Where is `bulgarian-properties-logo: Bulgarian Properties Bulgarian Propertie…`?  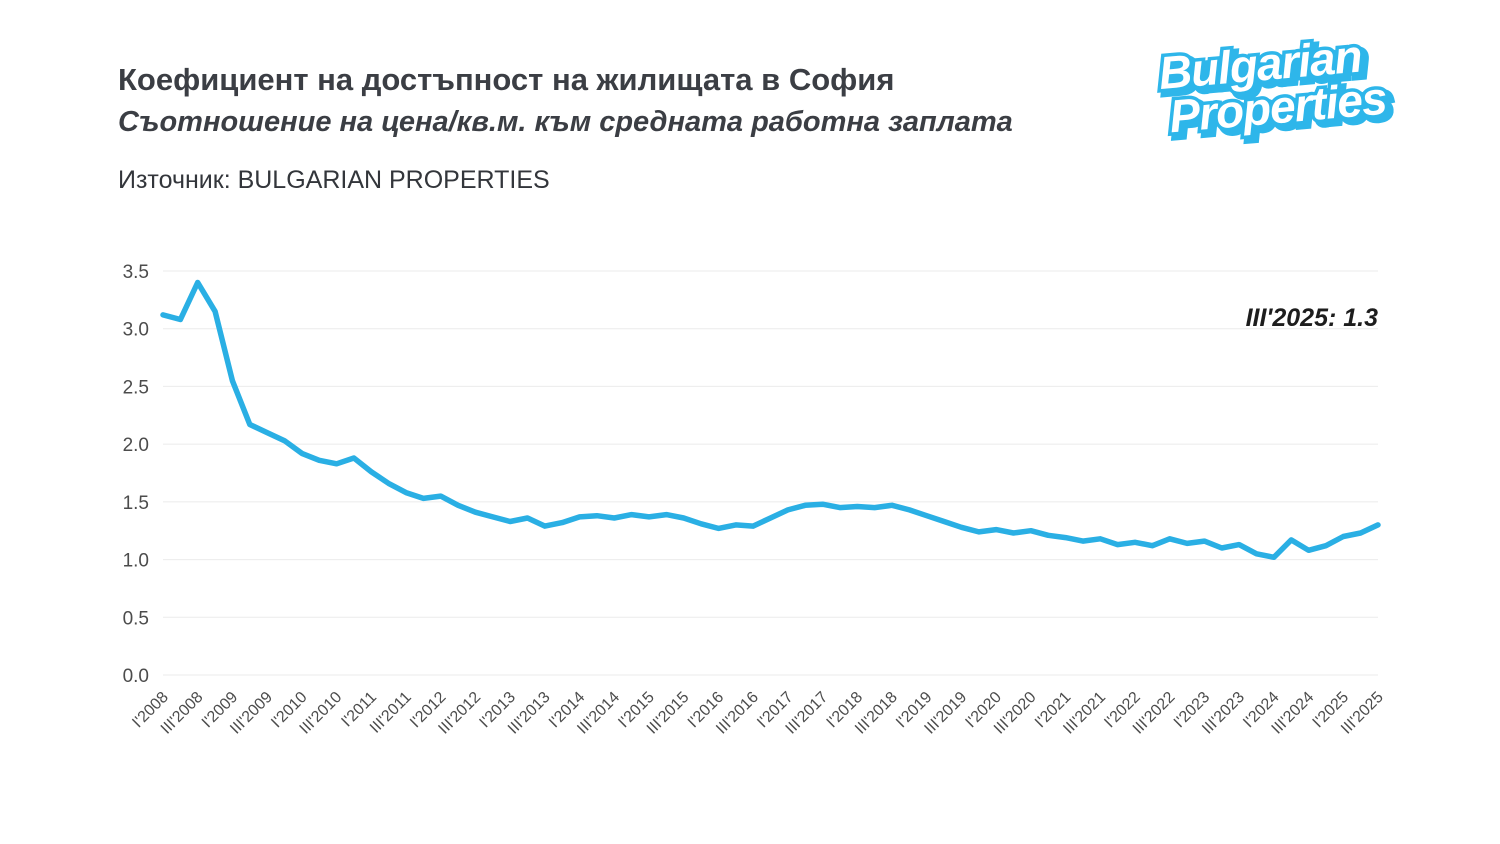 bulgarian-properties-logo: Bulgarian Properties Bulgarian Propertie… is located at coordinates (1275, 87).